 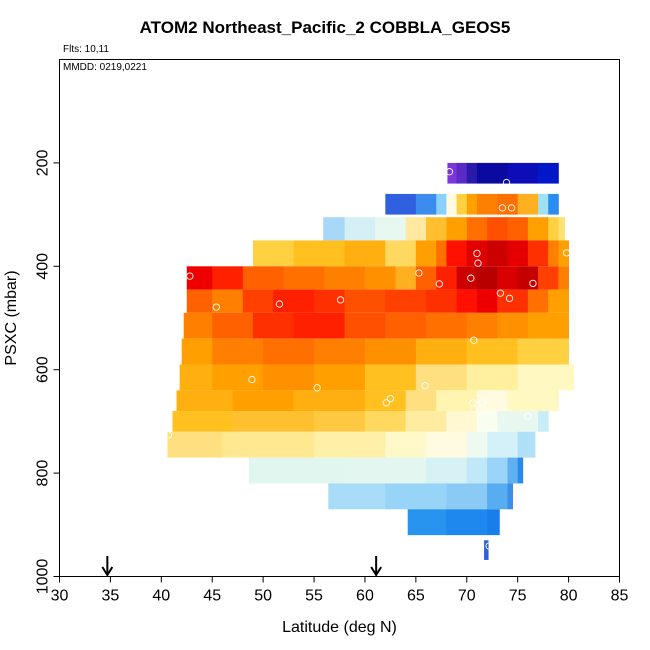 What do you see at coordinates (60, 596) in the screenshot?
I see `x-tick-label: 30` at bounding box center [60, 596].